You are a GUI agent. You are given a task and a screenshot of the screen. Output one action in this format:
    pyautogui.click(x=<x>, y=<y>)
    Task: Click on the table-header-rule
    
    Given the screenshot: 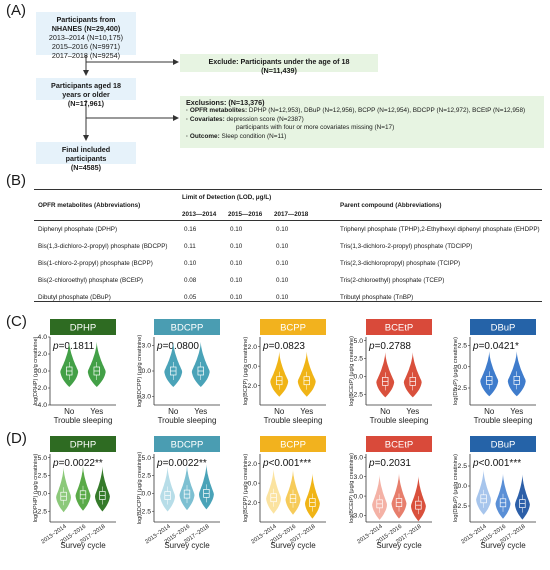 What is the action you would take?
    pyautogui.click(x=288, y=220)
    